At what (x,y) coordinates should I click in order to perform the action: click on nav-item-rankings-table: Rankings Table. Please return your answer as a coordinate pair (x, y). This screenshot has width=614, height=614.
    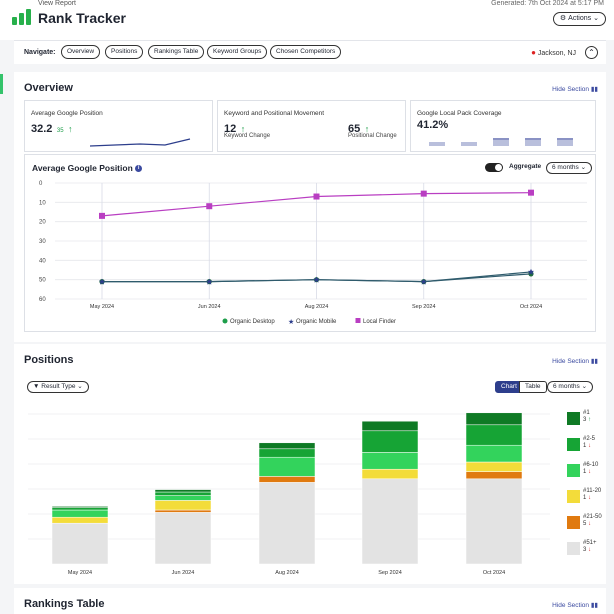
    Looking at the image, I should click on (176, 52).